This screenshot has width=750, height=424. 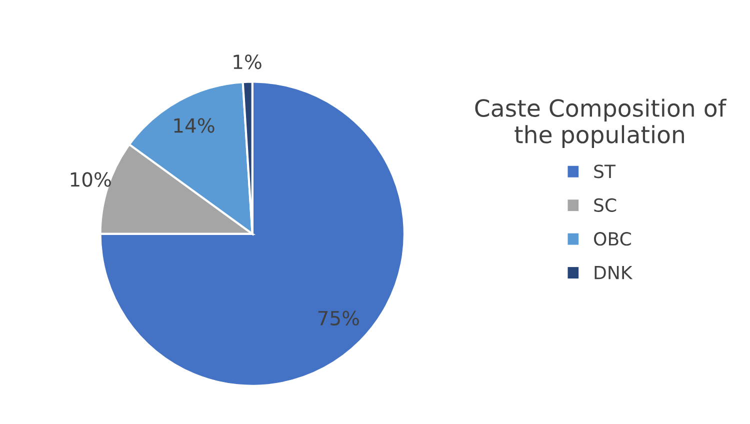 What do you see at coordinates (90, 179) in the screenshot?
I see `data-label: 10%` at bounding box center [90, 179].